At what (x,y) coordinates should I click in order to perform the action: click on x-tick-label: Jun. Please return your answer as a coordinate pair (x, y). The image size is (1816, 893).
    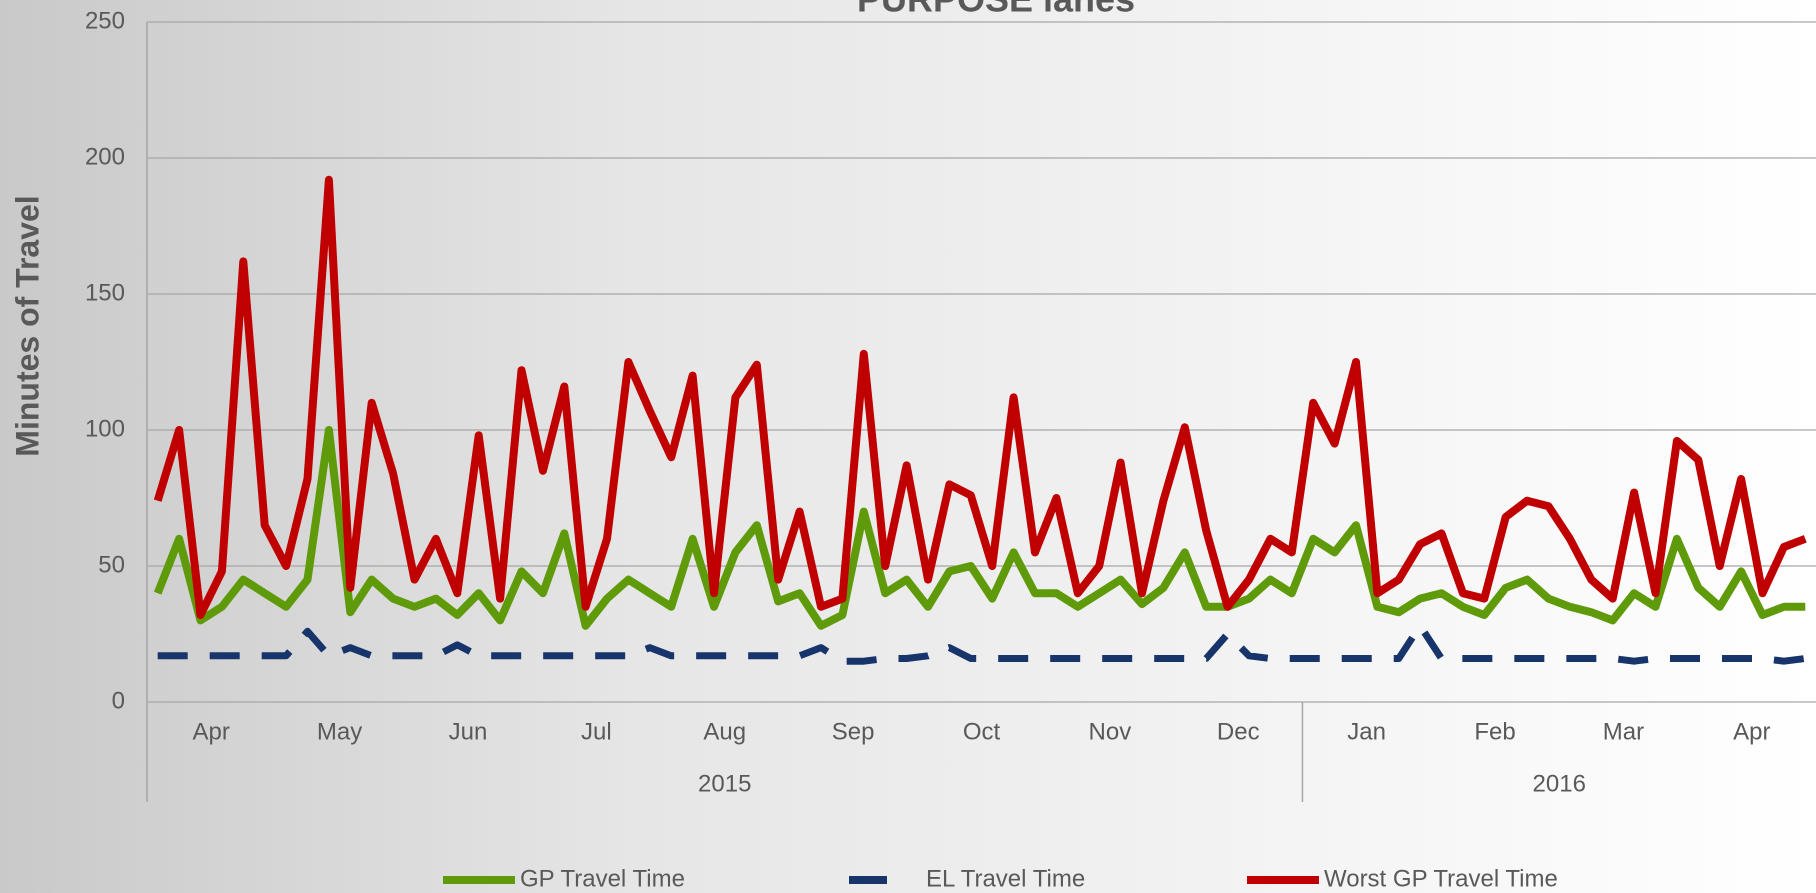
    Looking at the image, I should click on (468, 731).